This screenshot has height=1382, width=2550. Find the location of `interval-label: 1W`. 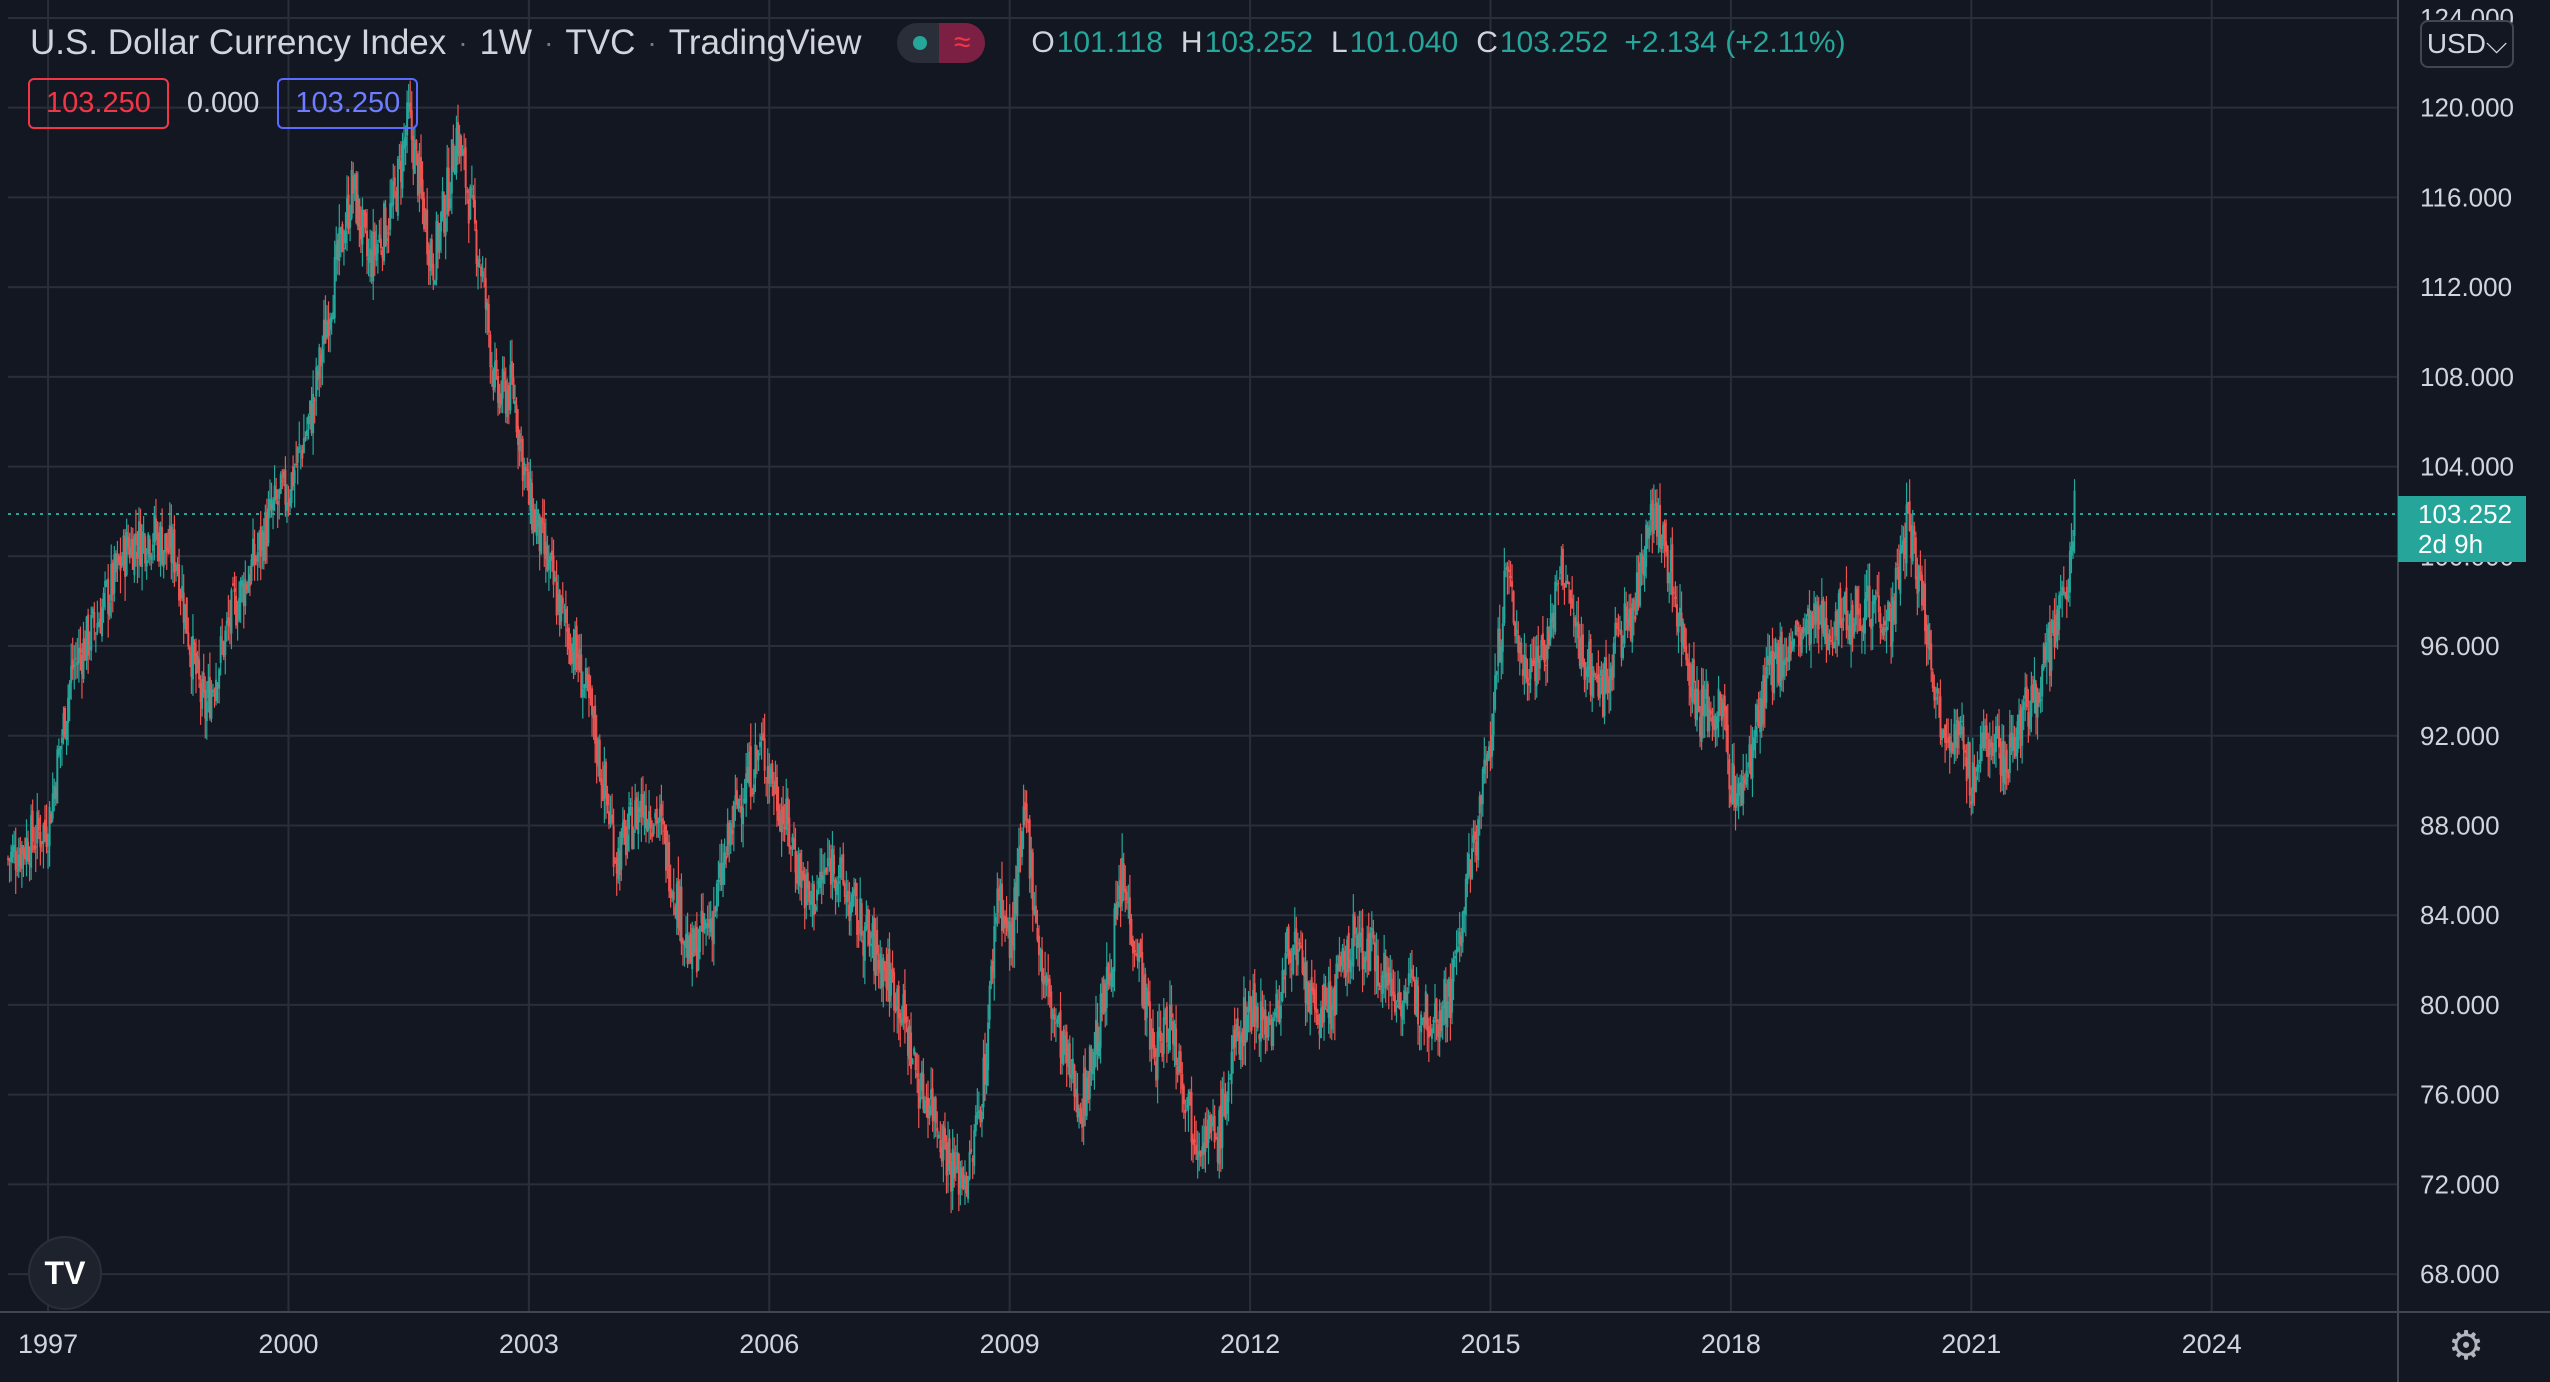

interval-label: 1W is located at coordinates (506, 42).